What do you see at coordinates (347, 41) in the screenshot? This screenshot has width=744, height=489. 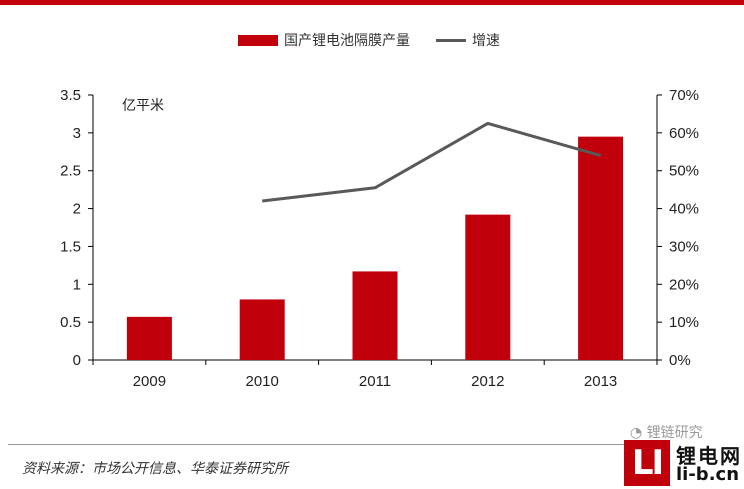 I see `legend-label-production: 国产锂电池隔膜产量` at bounding box center [347, 41].